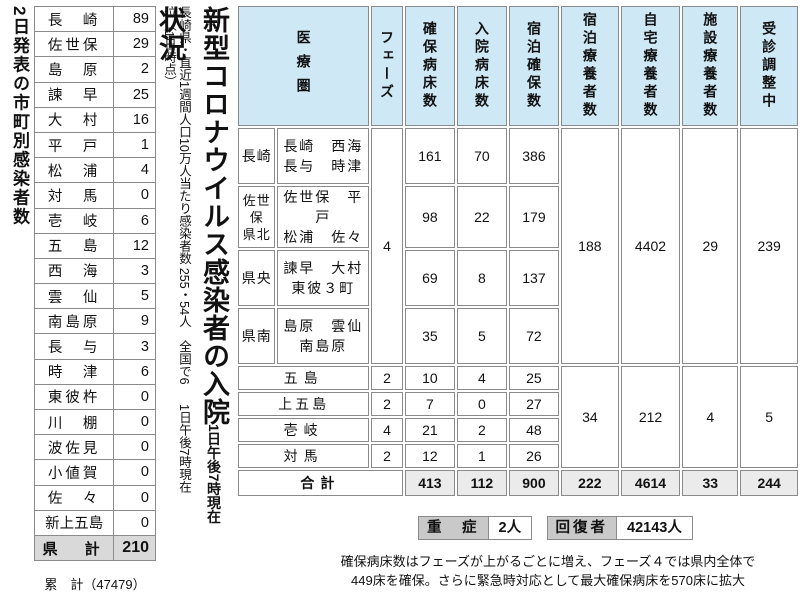 This screenshot has height=595, width=800. Describe the element at coordinates (94, 522) in the screenshot. I see `table-row: 新上五島 0` at that location.